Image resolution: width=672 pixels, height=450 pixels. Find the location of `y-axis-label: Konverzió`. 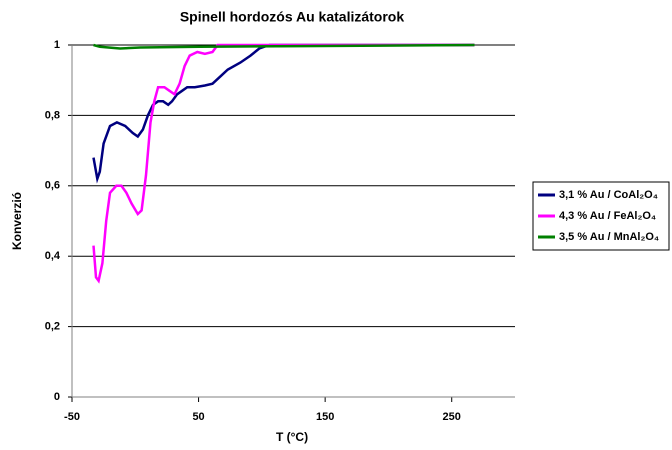

y-axis-label: Konverzió is located at coordinates (17, 221).